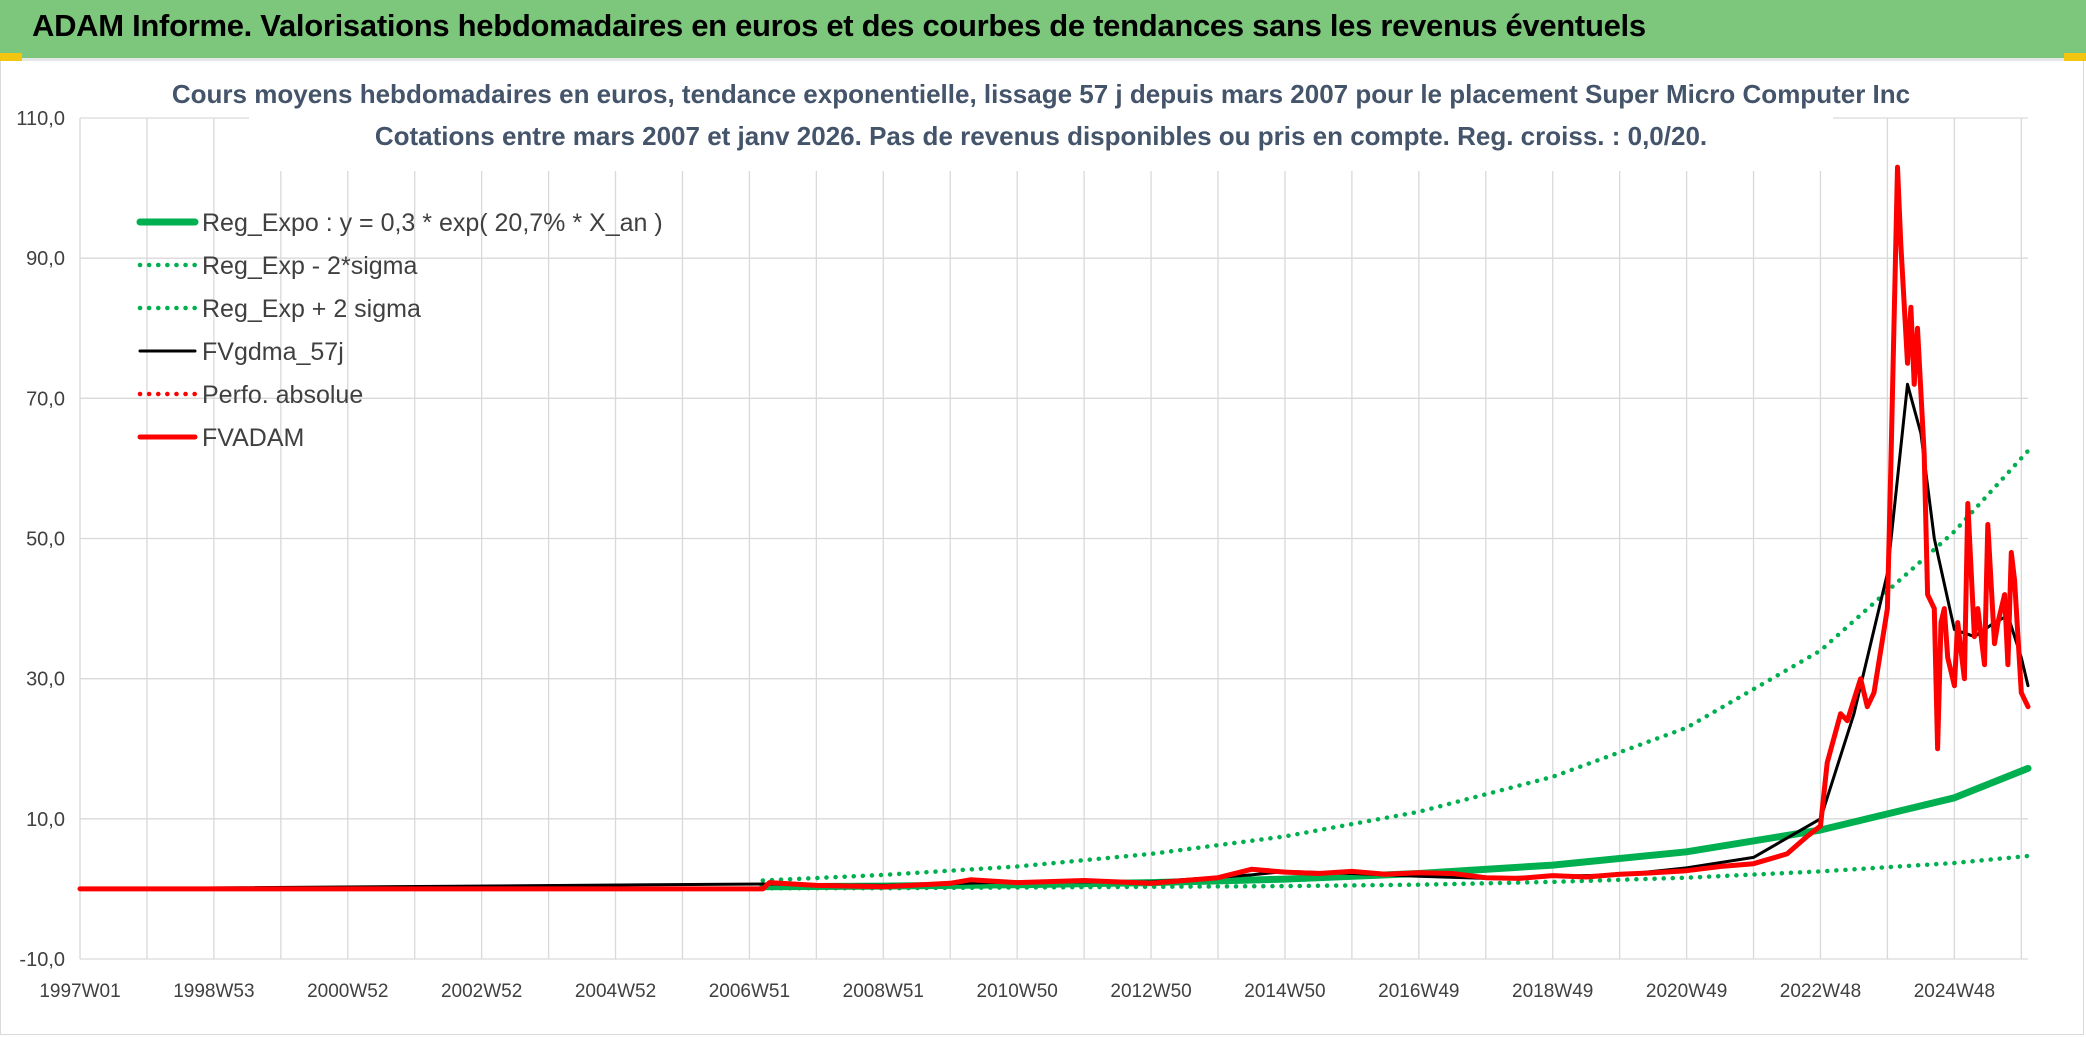 This screenshot has width=2086, height=1037. Describe the element at coordinates (1954, 991) in the screenshot. I see `x-tick-label: 2024W48` at that location.